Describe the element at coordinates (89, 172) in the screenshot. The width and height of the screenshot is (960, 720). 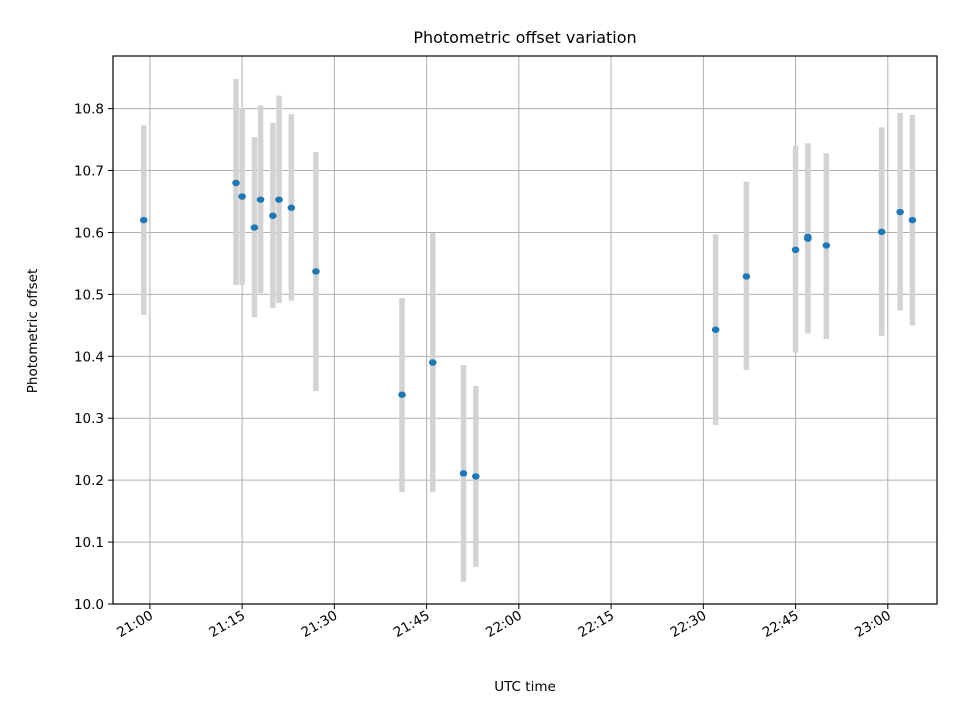
I see `y-tick-label: 10.7` at that location.